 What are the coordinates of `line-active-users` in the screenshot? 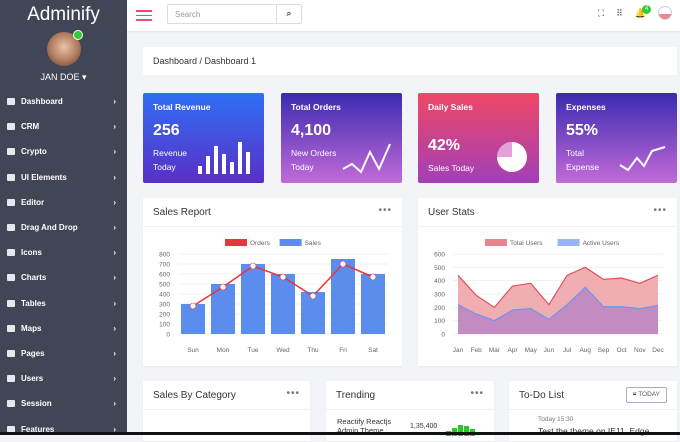 It's located at (558, 304).